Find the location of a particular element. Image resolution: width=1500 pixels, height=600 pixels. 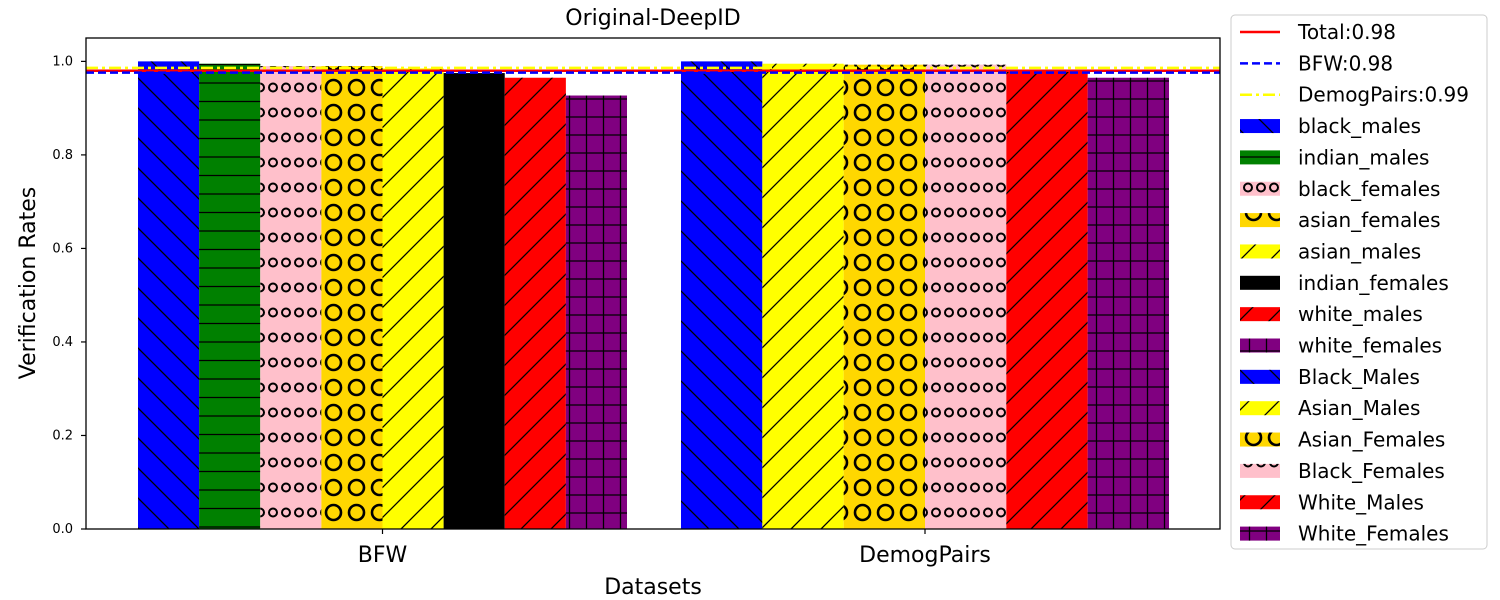

x-tick-label-demogpairs: DemogPairs is located at coordinates (925, 555).